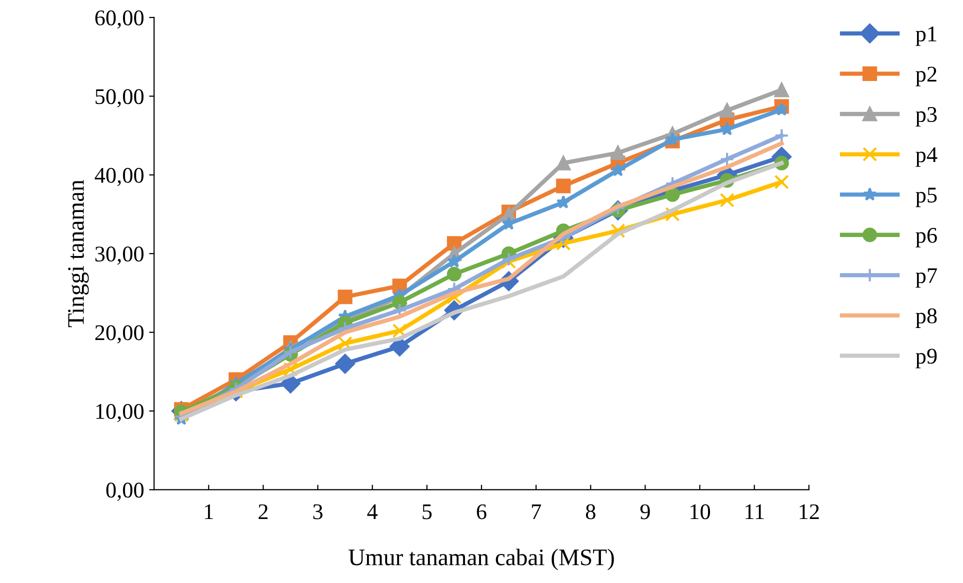 Image resolution: width=963 pixels, height=583 pixels. What do you see at coordinates (926, 358) in the screenshot?
I see `legend-label: p9` at bounding box center [926, 358].